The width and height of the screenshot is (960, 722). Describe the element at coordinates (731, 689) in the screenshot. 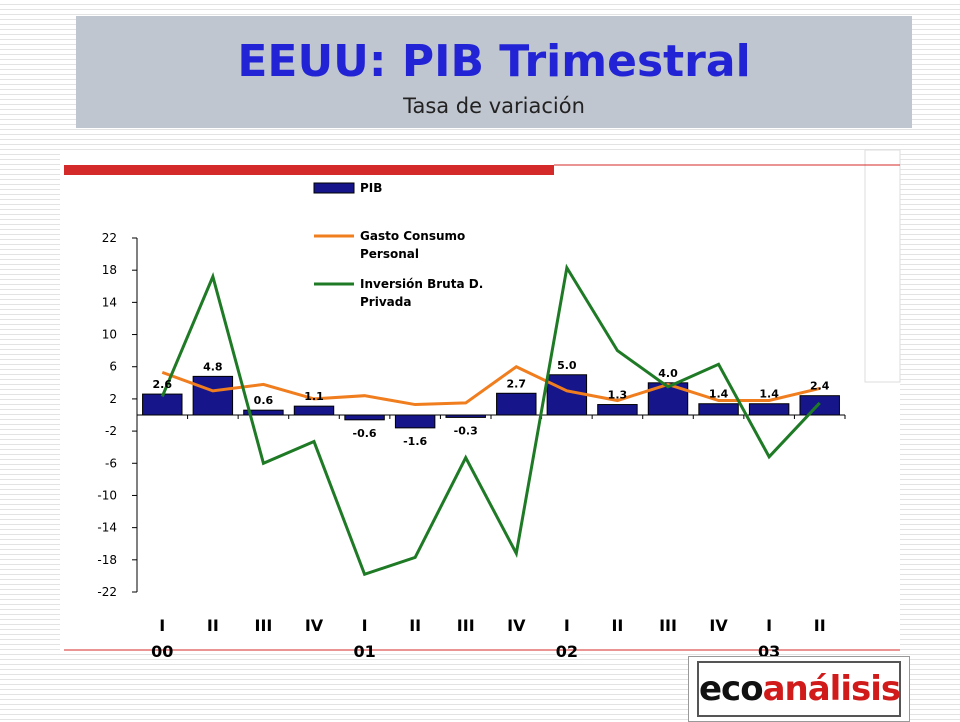

I see `logo-part-eco: eco` at that location.